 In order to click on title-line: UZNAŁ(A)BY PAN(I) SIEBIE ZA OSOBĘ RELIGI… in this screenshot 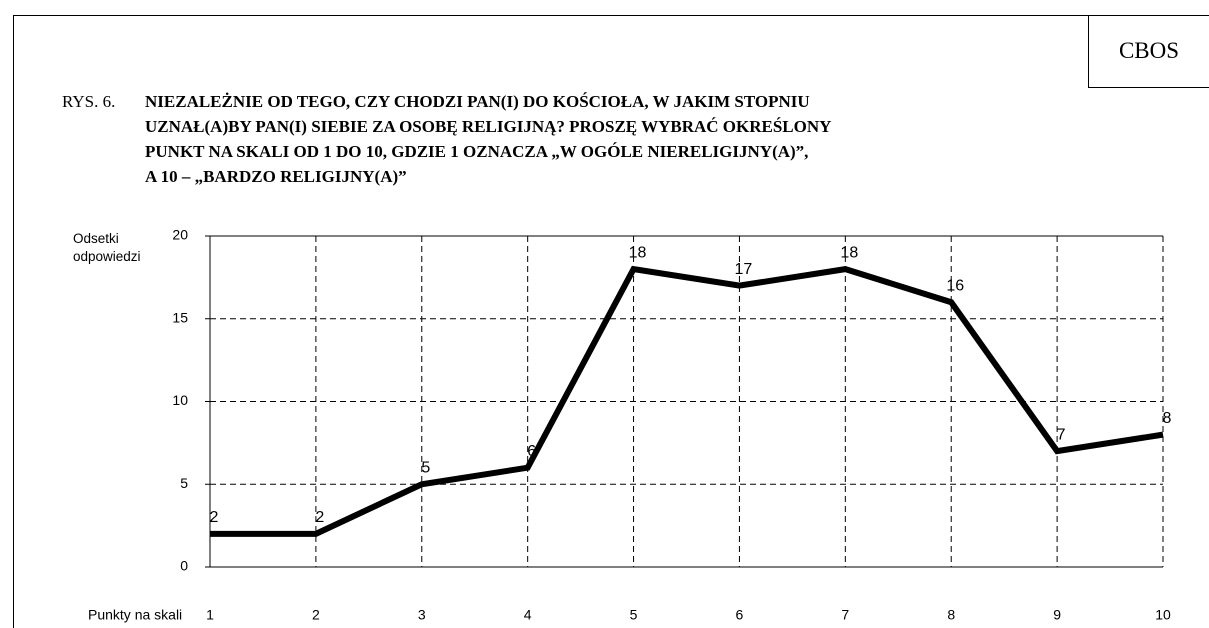, I will do `click(488, 126)`.